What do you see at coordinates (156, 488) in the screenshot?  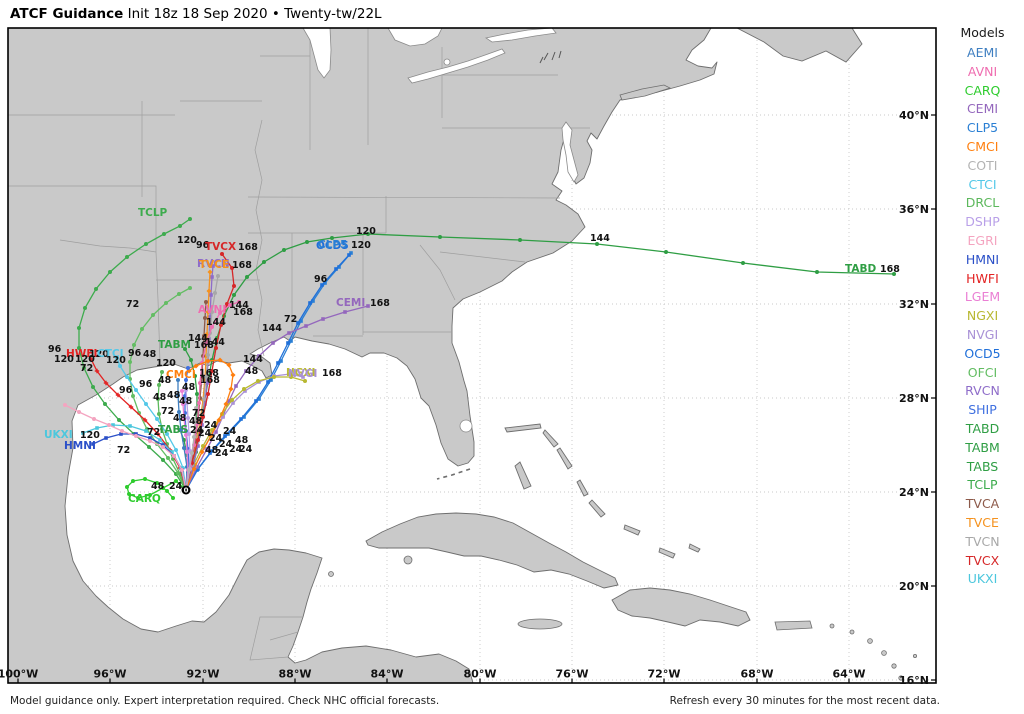 I see `track-line-CARQ` at bounding box center [156, 488].